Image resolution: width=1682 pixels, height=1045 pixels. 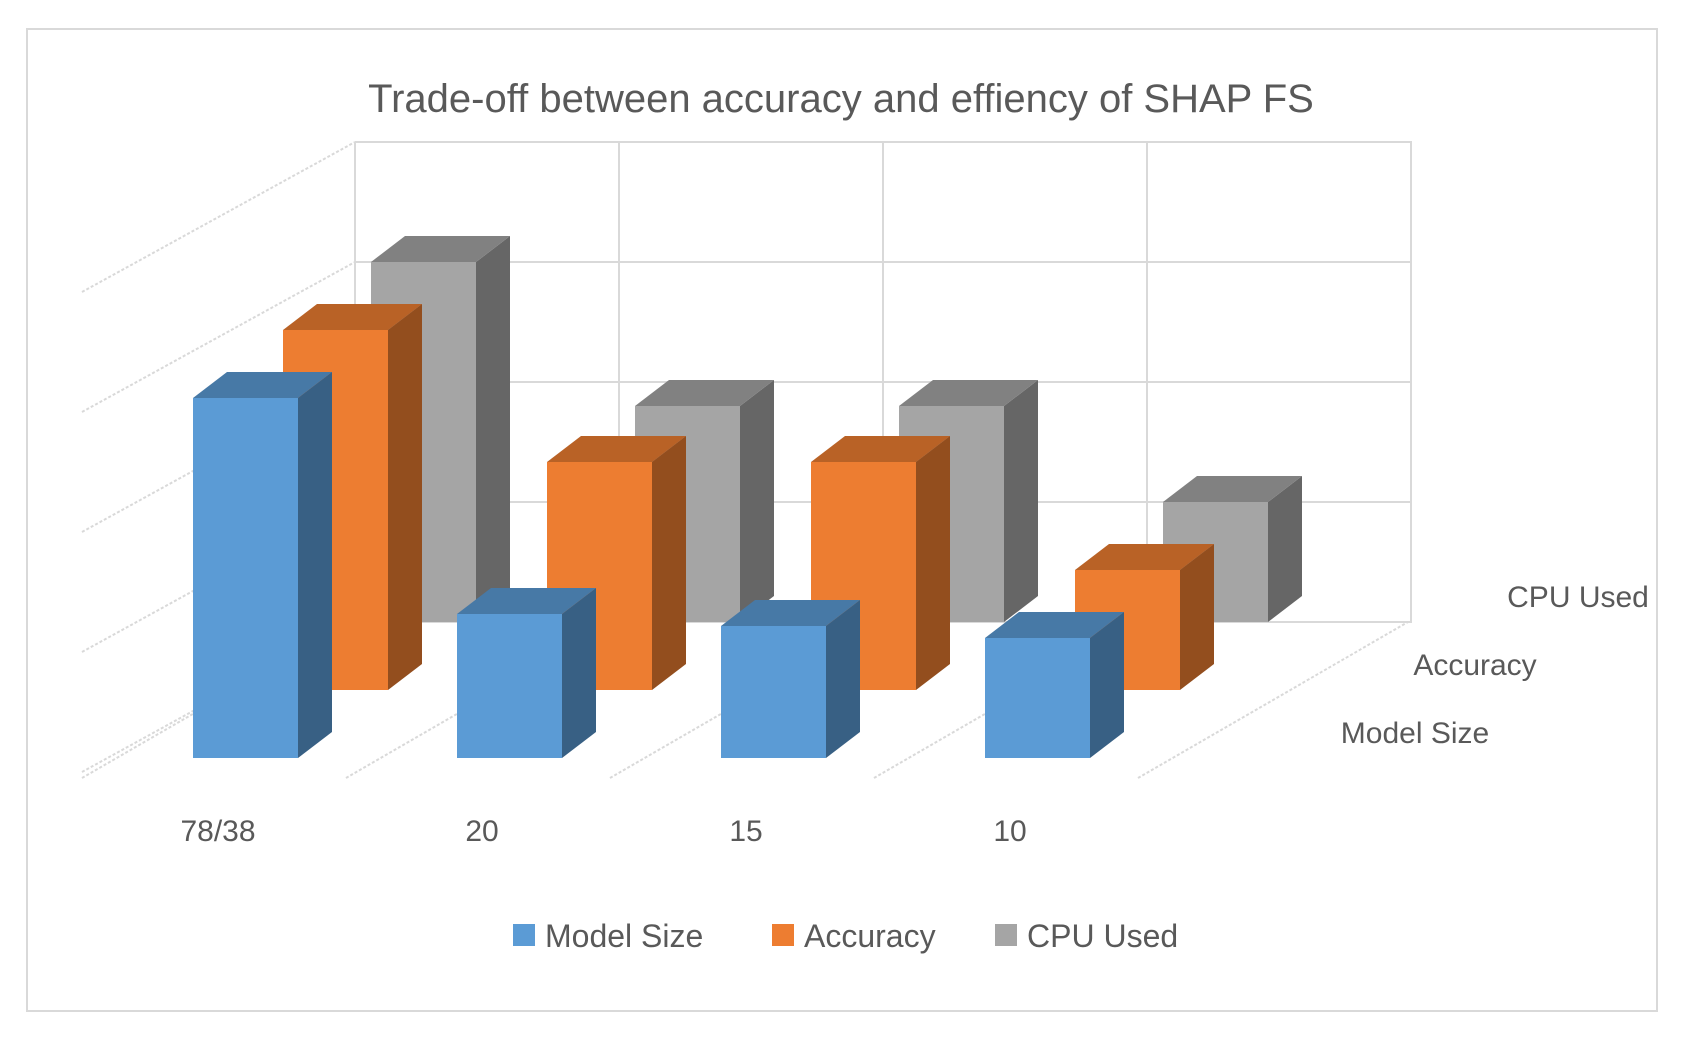 What do you see at coordinates (1578, 597) in the screenshot?
I see `depth-axis-label: CPU Used` at bounding box center [1578, 597].